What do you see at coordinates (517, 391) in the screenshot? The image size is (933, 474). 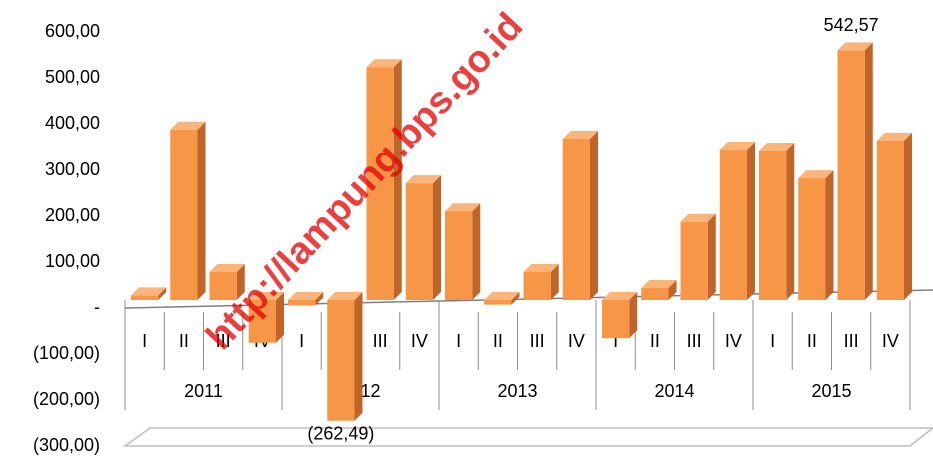 I see `group-label: 2013` at bounding box center [517, 391].